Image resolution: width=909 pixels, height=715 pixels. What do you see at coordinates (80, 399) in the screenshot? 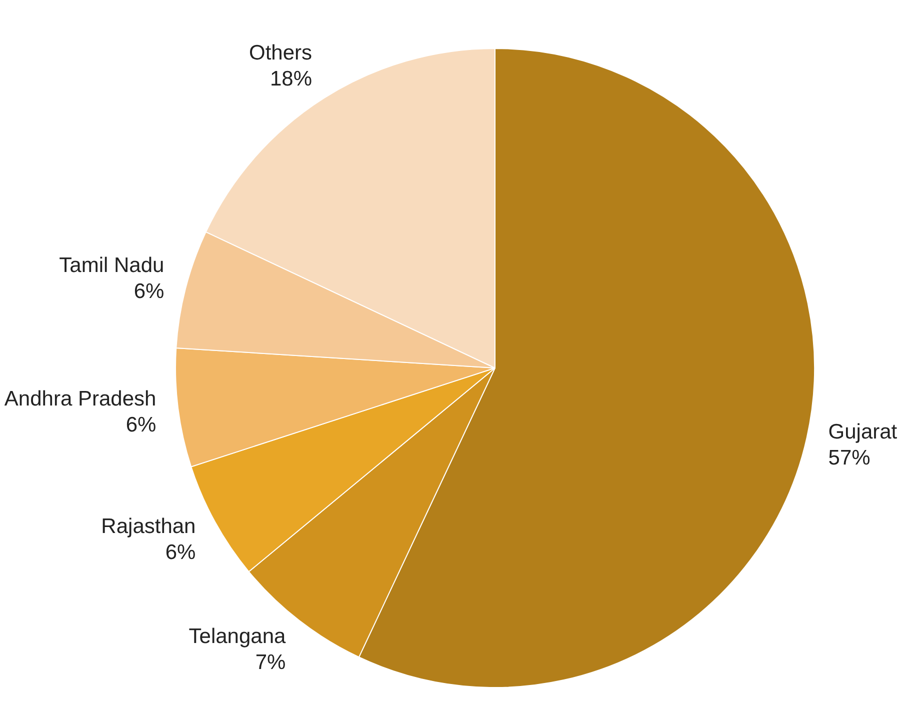
I see `slice-label: Andhra Pradesh` at bounding box center [80, 399].